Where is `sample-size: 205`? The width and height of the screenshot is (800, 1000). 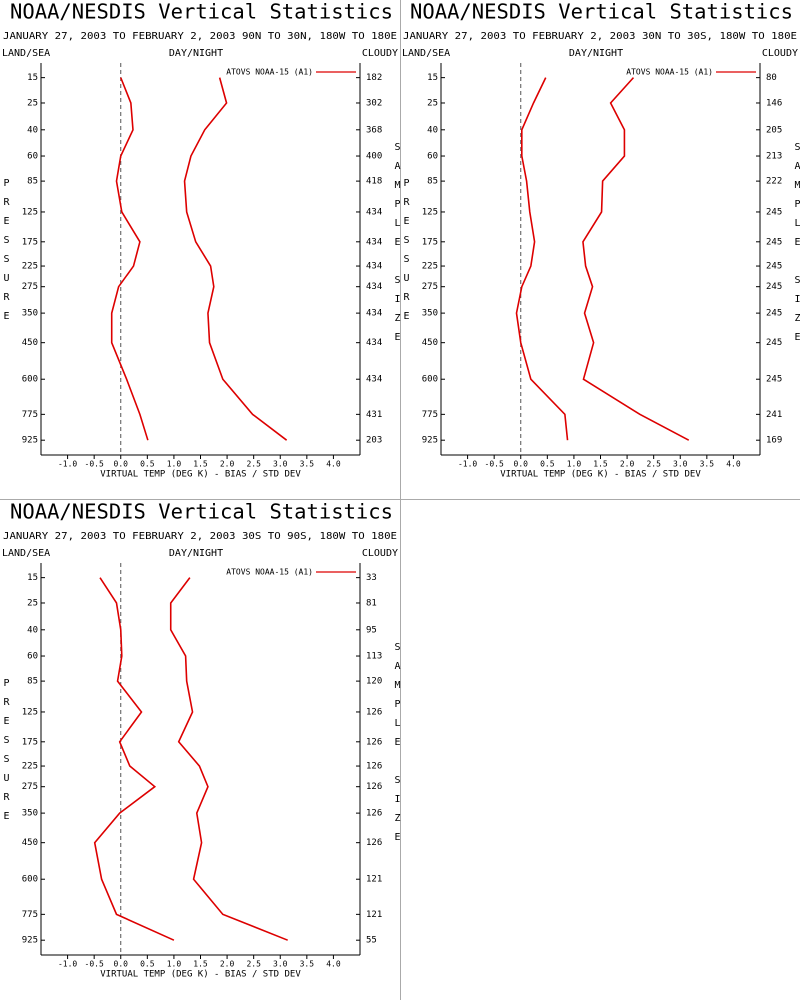
sample-size: 205 is located at coordinates (774, 130).